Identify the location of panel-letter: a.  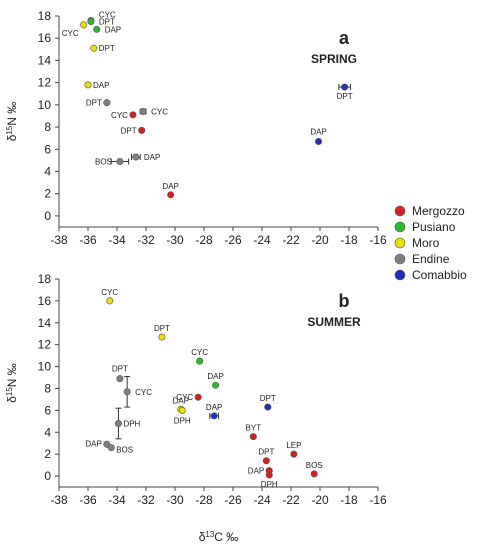
(344, 38).